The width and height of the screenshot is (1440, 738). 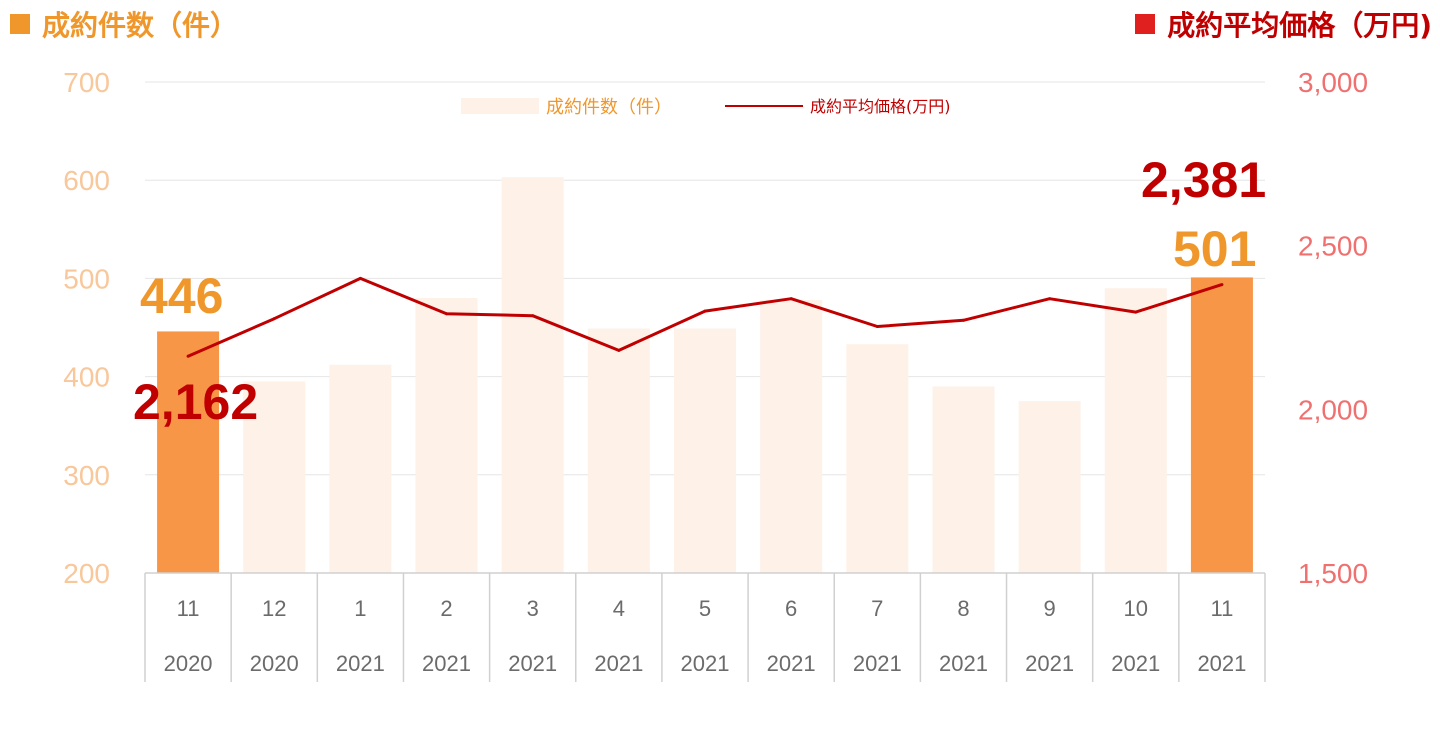 I want to click on x-month-label: 10, so click(x=1136, y=608).